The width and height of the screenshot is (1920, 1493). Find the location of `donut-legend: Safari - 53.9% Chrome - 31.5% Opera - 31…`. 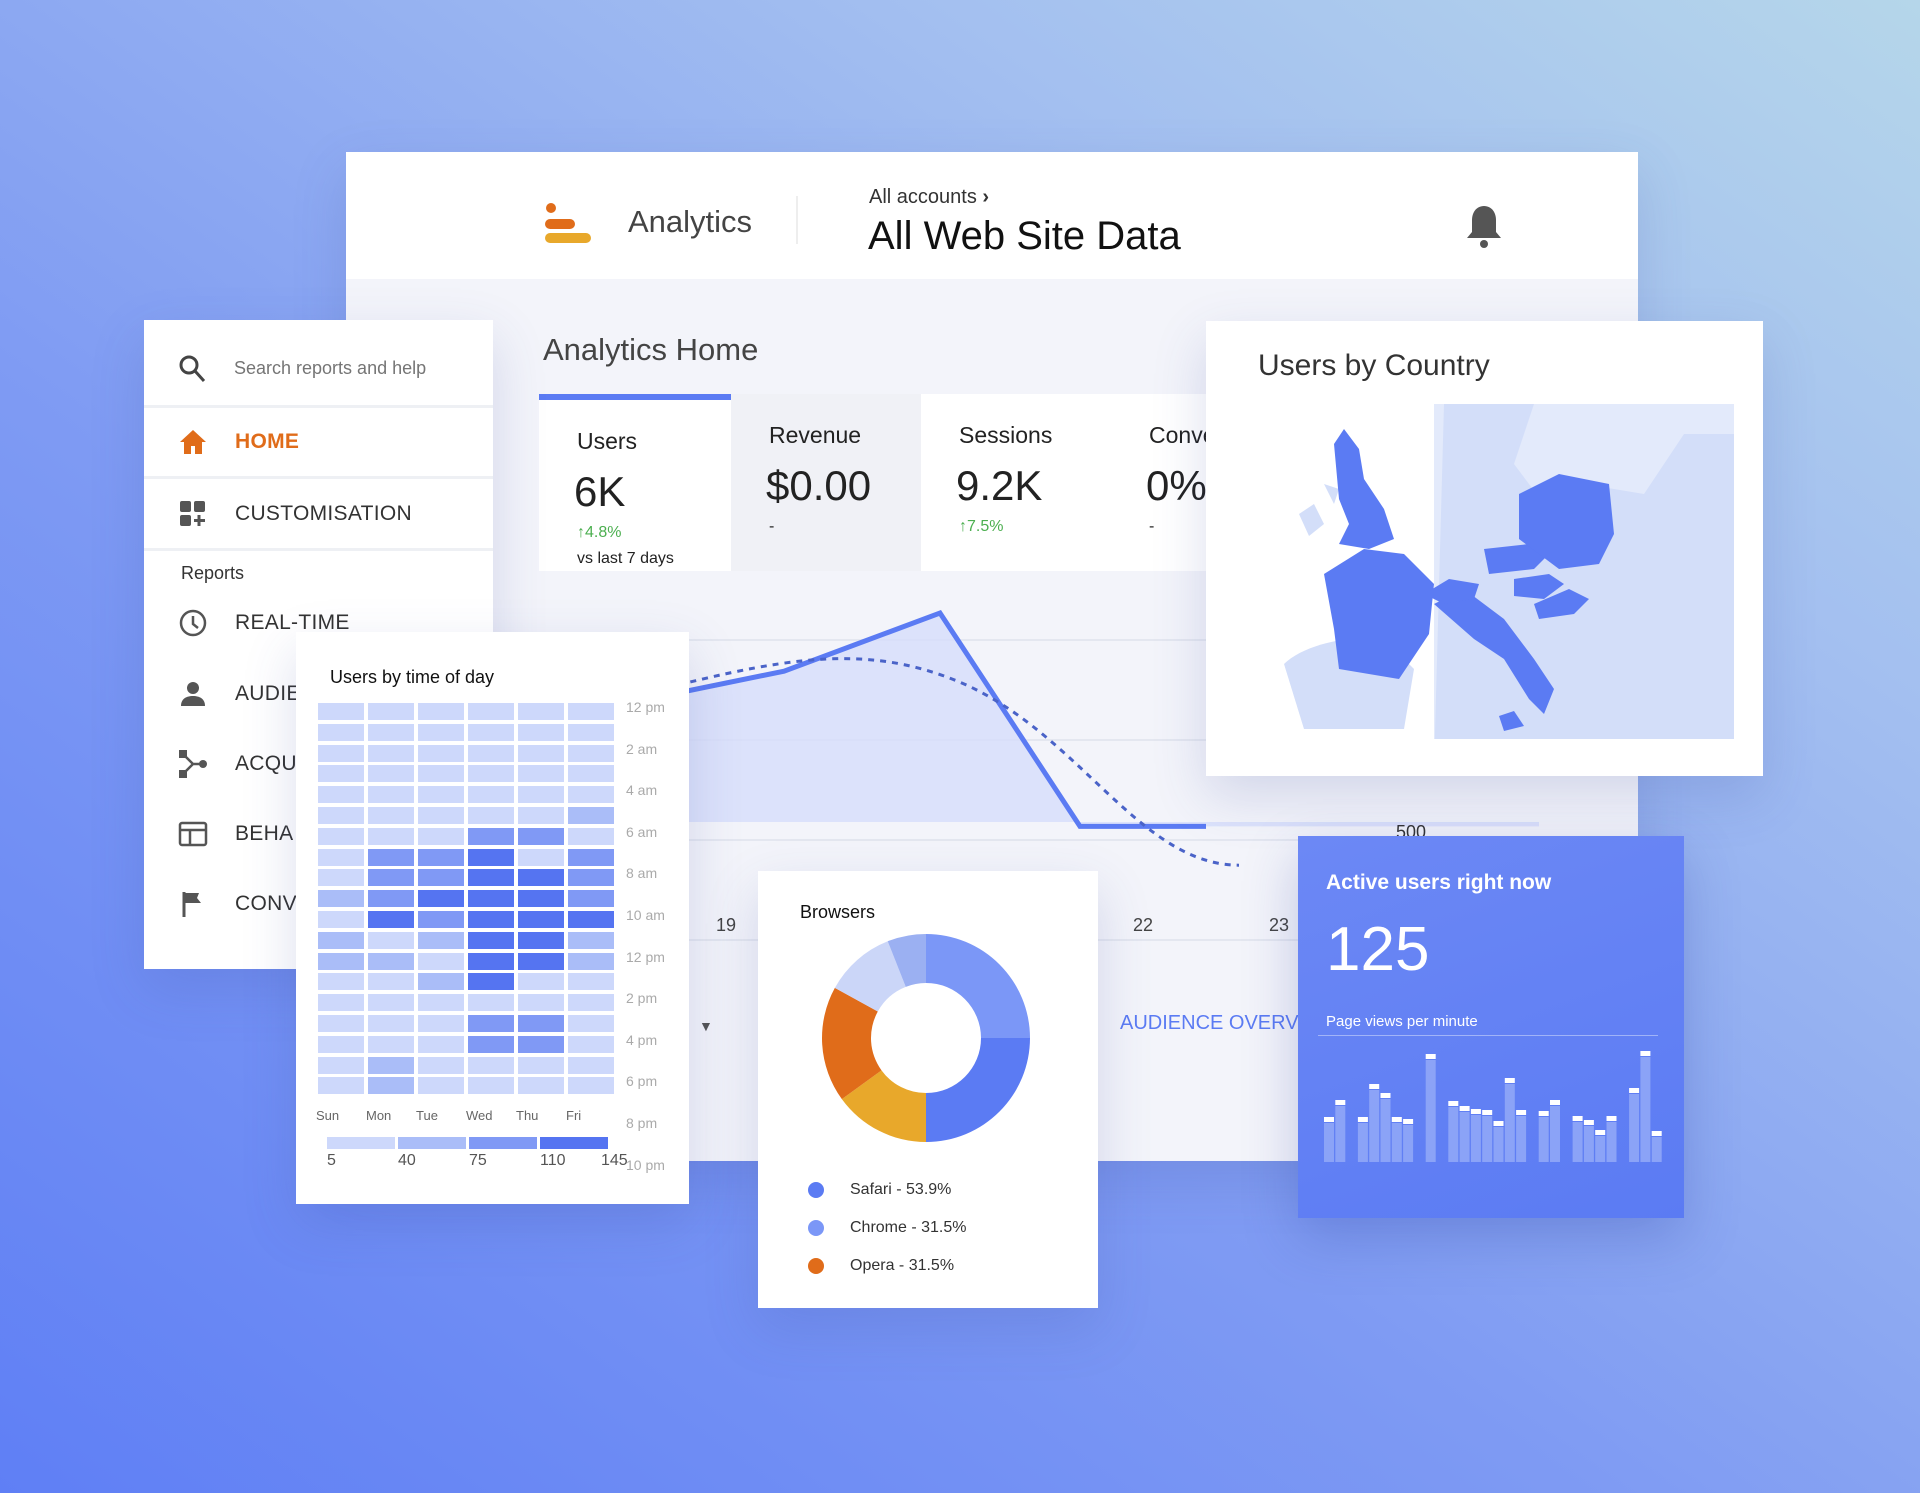

donut-legend: Safari - 53.9% Chrome - 31.5% Opera - 31… is located at coordinates (887, 1228).